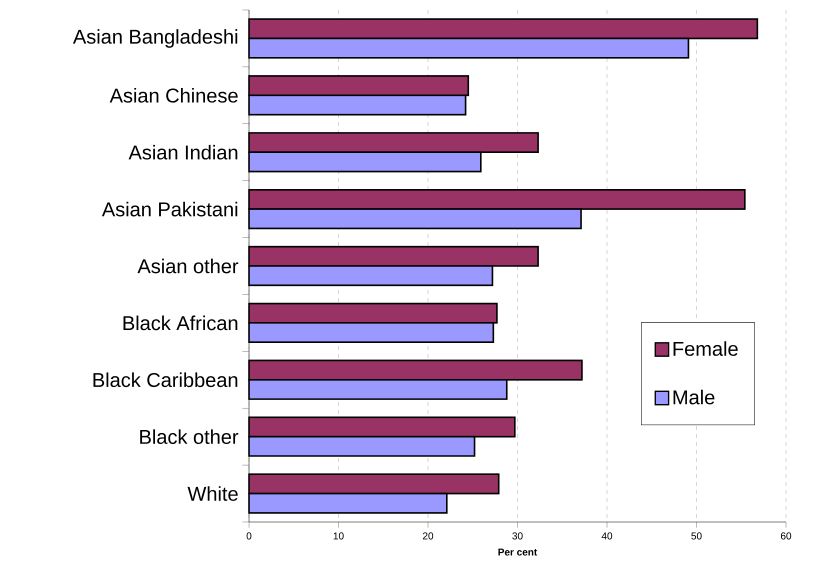 The image size is (830, 577). What do you see at coordinates (155, 38) in the screenshot?
I see `y-tick-label: Asian Bangladeshi` at bounding box center [155, 38].